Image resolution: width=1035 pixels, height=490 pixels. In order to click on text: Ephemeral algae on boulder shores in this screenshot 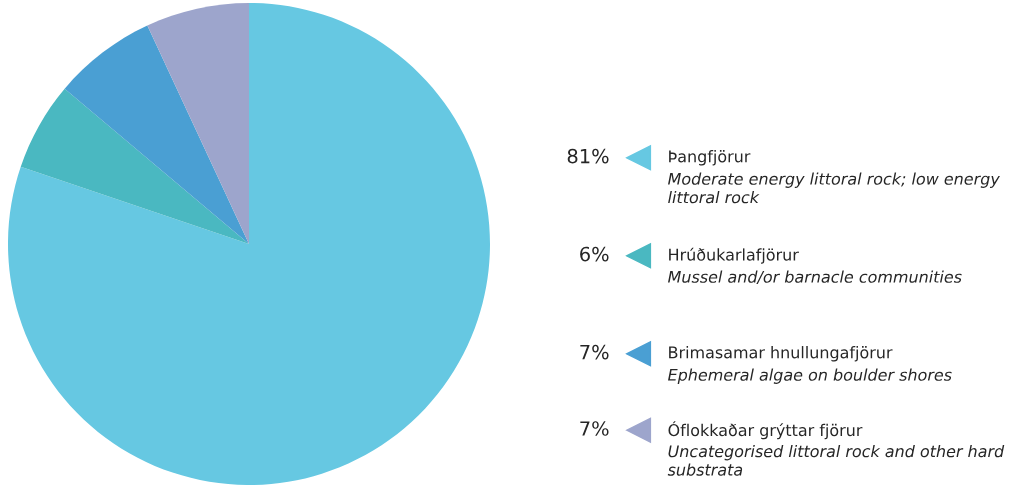, I will do `click(810, 376)`.